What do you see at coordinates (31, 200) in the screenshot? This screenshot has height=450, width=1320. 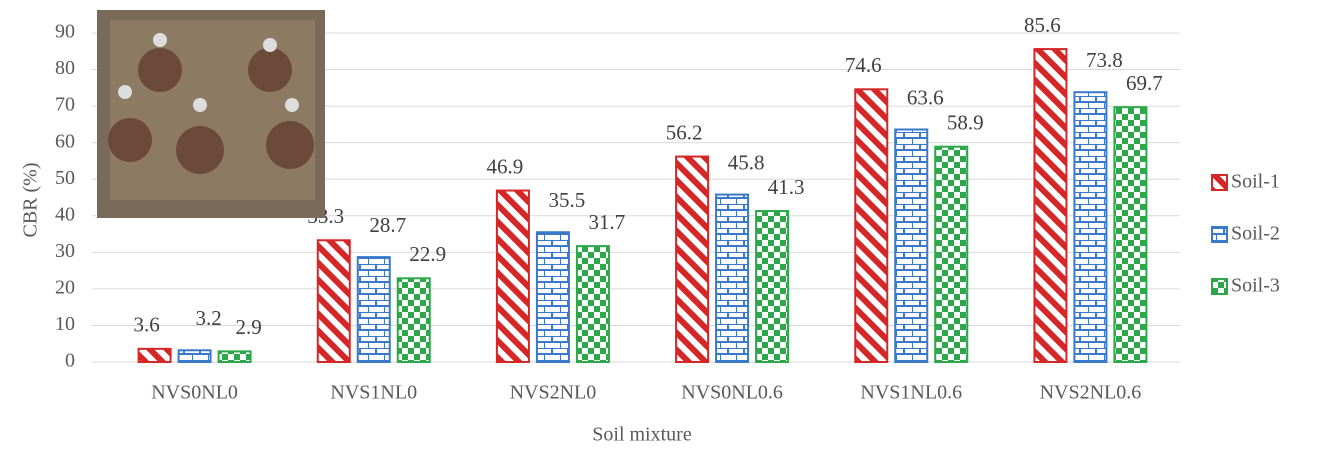 I see `y-axis-label: CBR (%)` at bounding box center [31, 200].